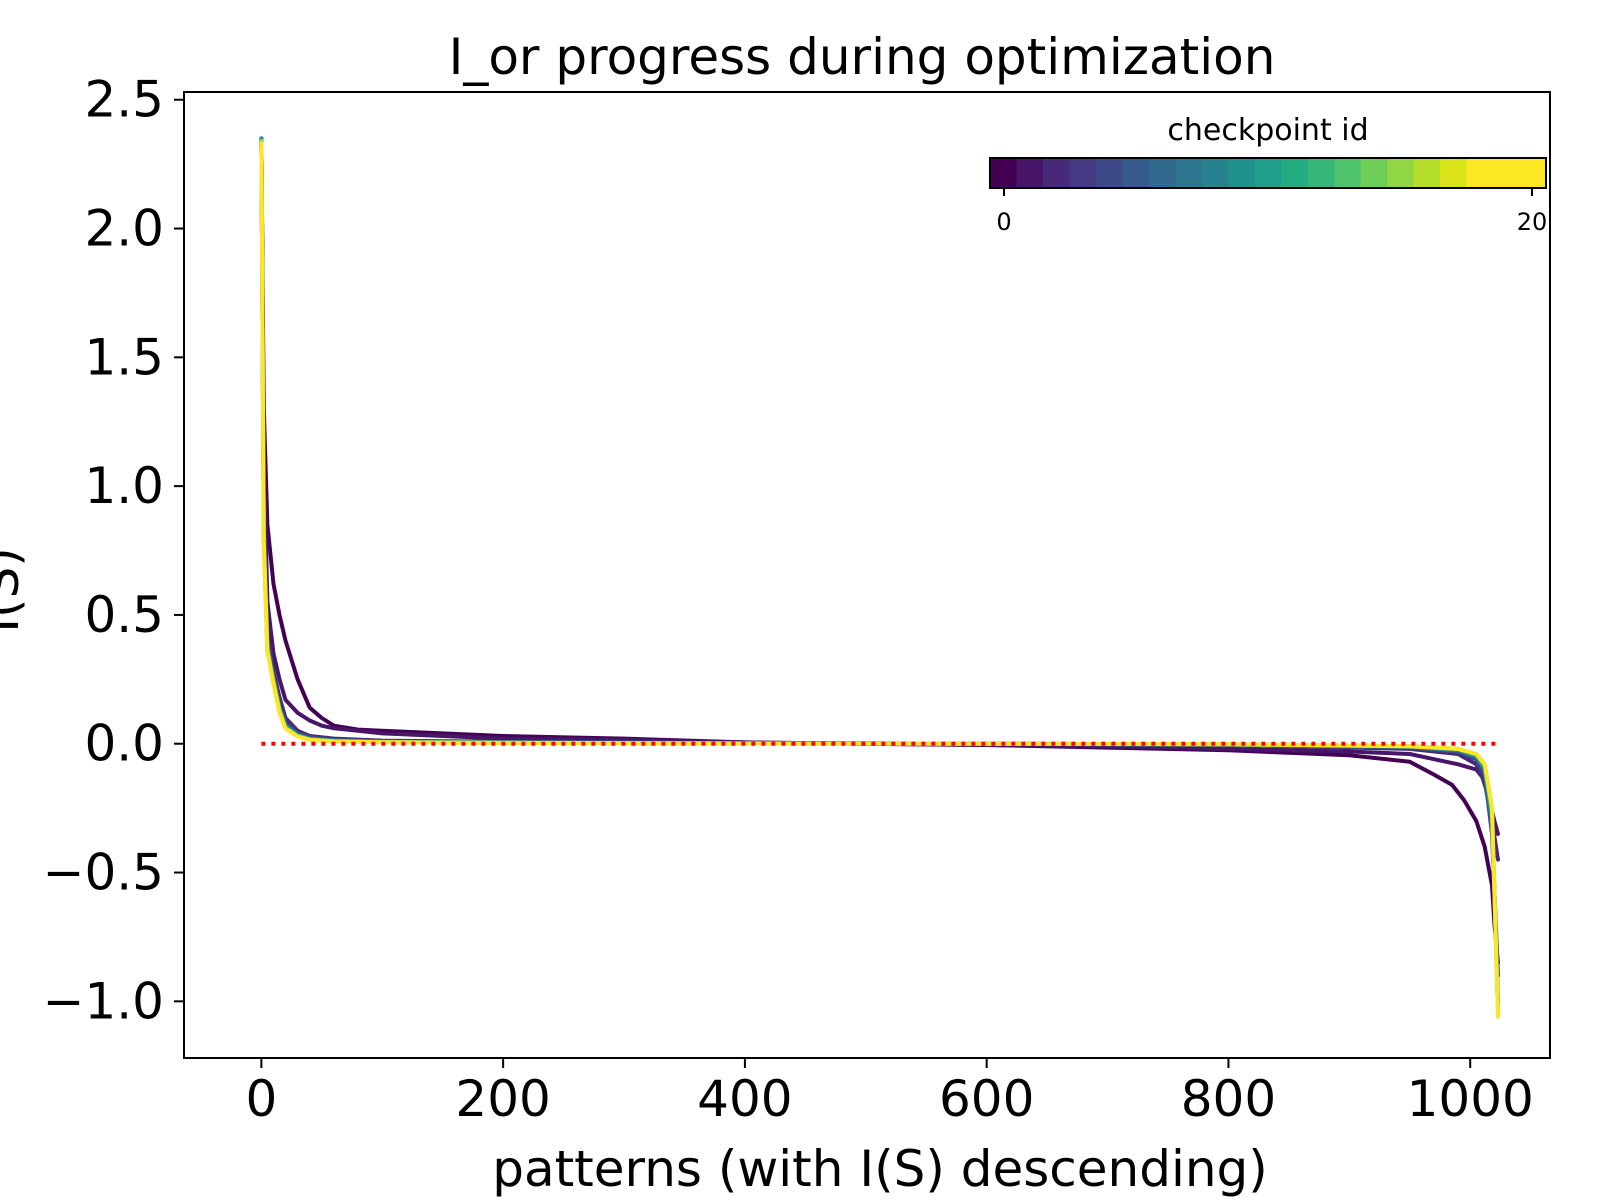 The image size is (1600, 1200). I want to click on y-tick-label: 1.0, so click(124, 486).